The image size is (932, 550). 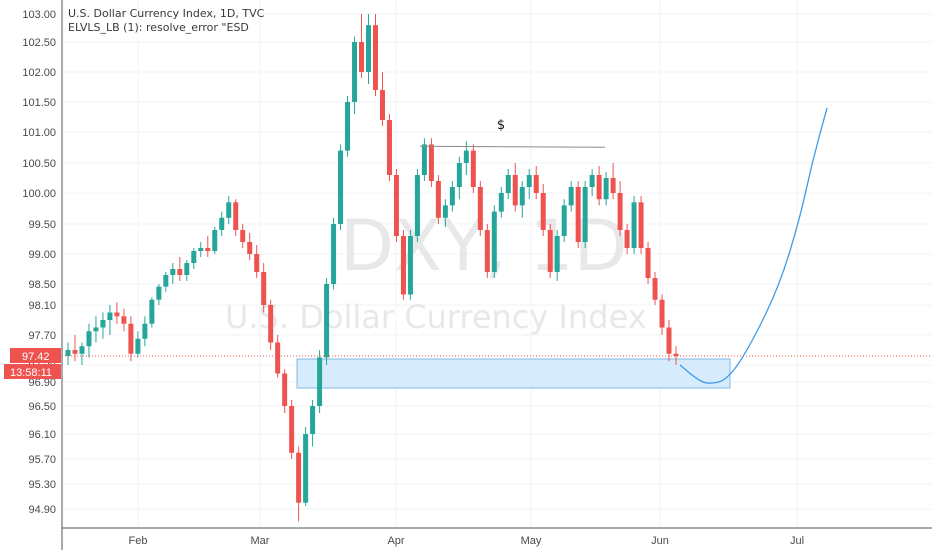 I want to click on y-tick-label: 102.00, so click(x=39, y=73).